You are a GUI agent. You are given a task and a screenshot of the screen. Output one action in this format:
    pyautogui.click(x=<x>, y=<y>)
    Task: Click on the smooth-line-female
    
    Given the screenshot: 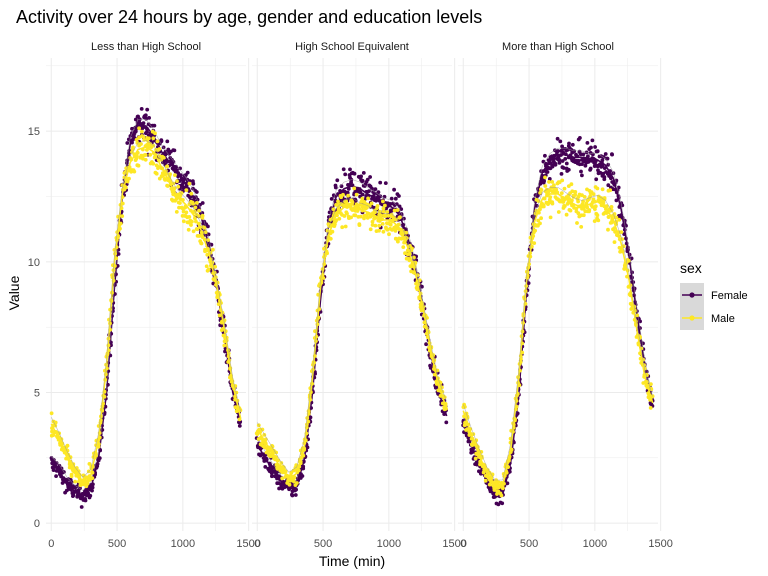 What is the action you would take?
    pyautogui.click(x=558, y=324)
    